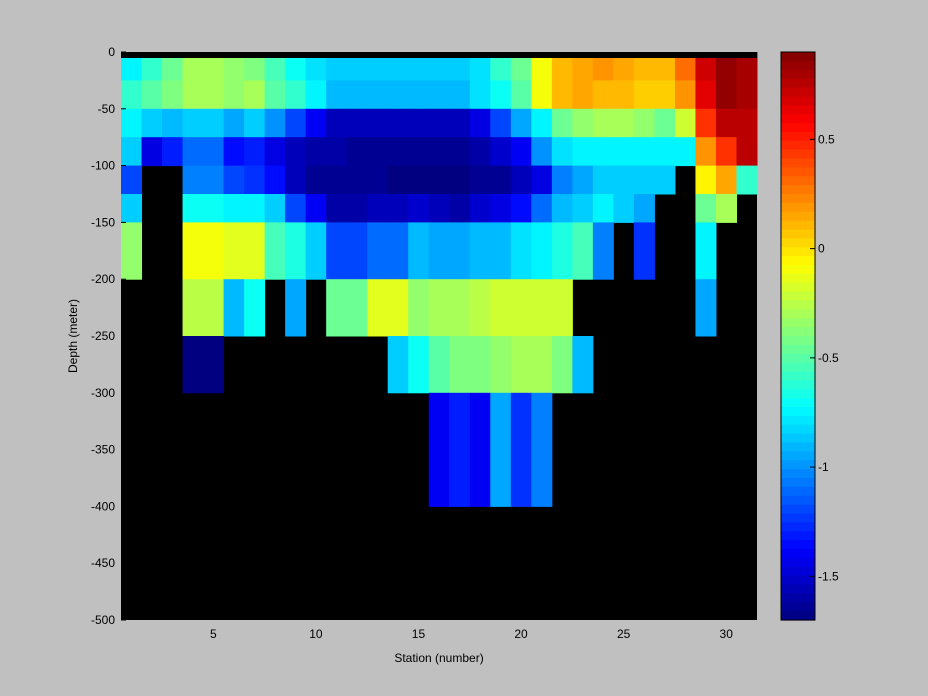  I want to click on y-tick-label: -200, so click(103, 279).